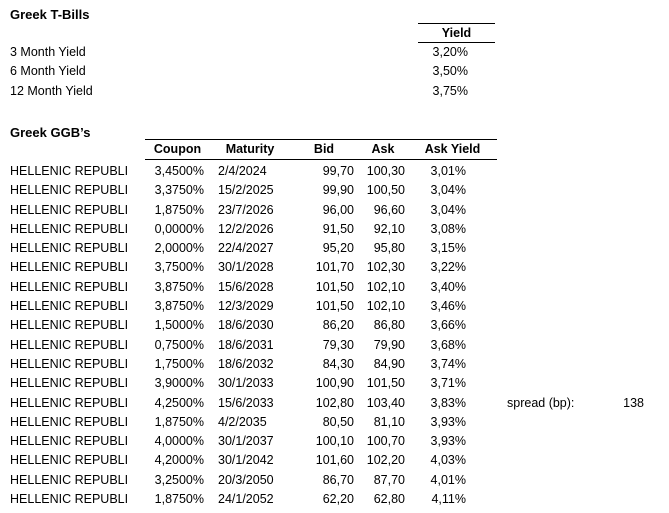 The width and height of the screenshot is (669, 513). What do you see at coordinates (448, 402) in the screenshot?
I see `ask-yield-cell: 3,83%` at bounding box center [448, 402].